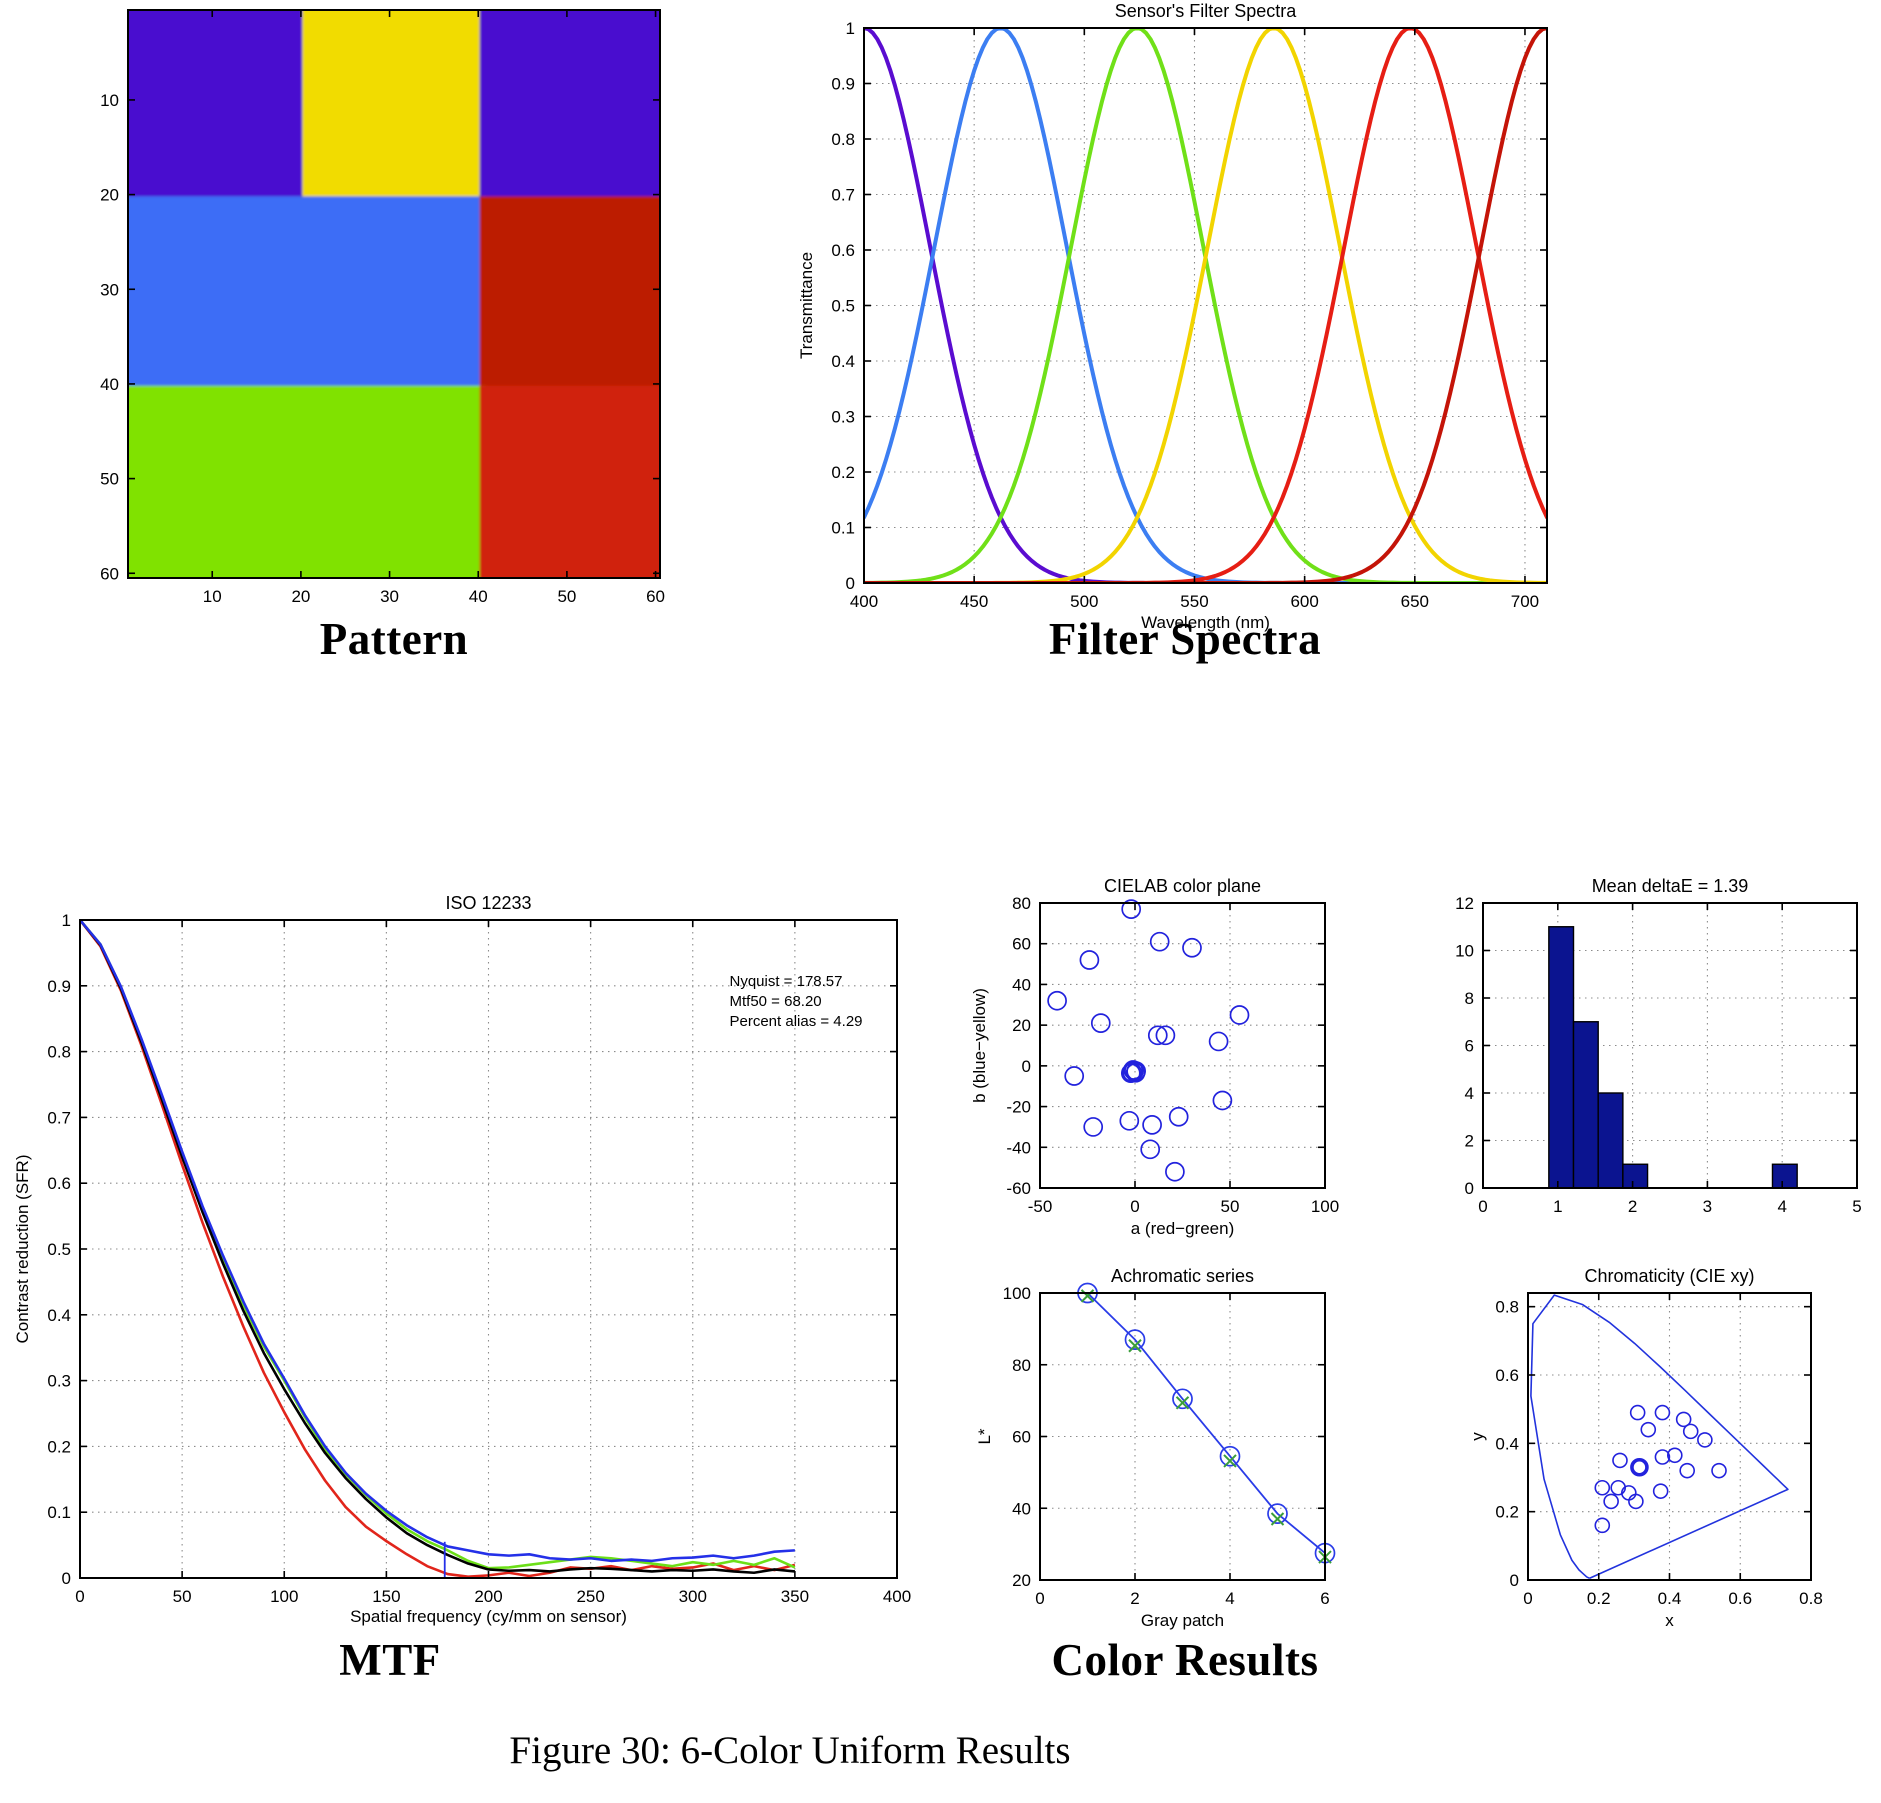 Image resolution: width=1881 pixels, height=1803 pixels. What do you see at coordinates (22, 1249) in the screenshot?
I see `mtf-ylabel: Contrast reduction (SFR)` at bounding box center [22, 1249].